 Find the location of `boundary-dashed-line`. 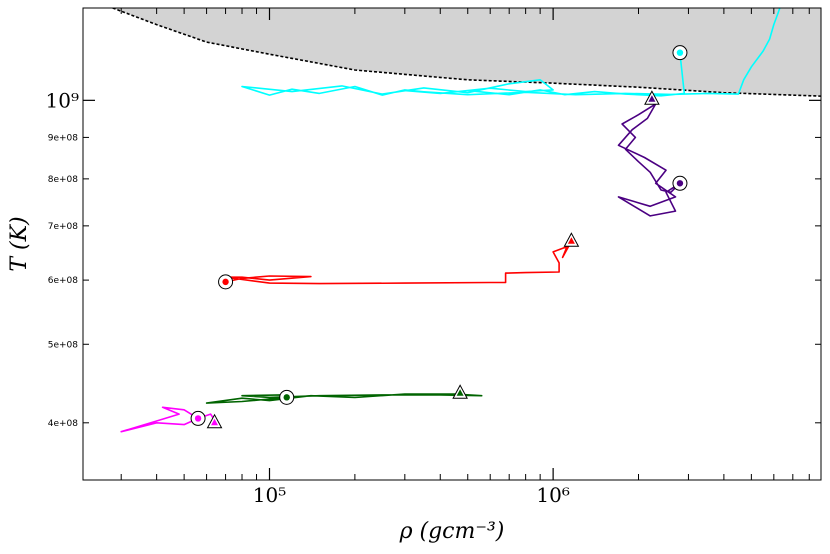

boundary-dashed-line is located at coordinates (466, 52).